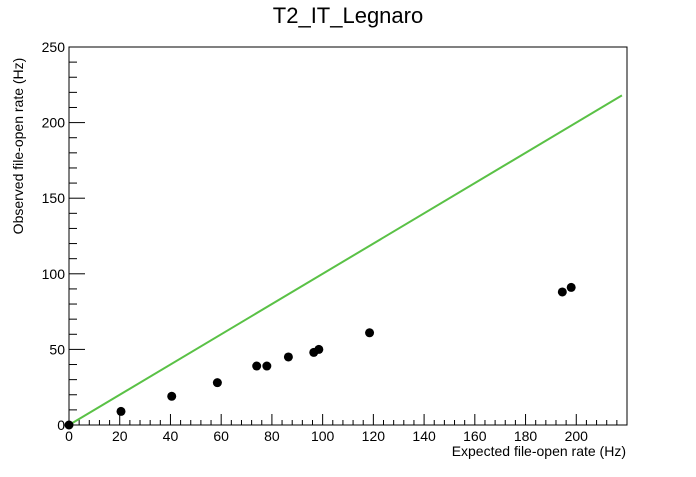 The width and height of the screenshot is (696, 477). Describe the element at coordinates (54, 47) in the screenshot. I see `y-tick-label: 250` at that location.